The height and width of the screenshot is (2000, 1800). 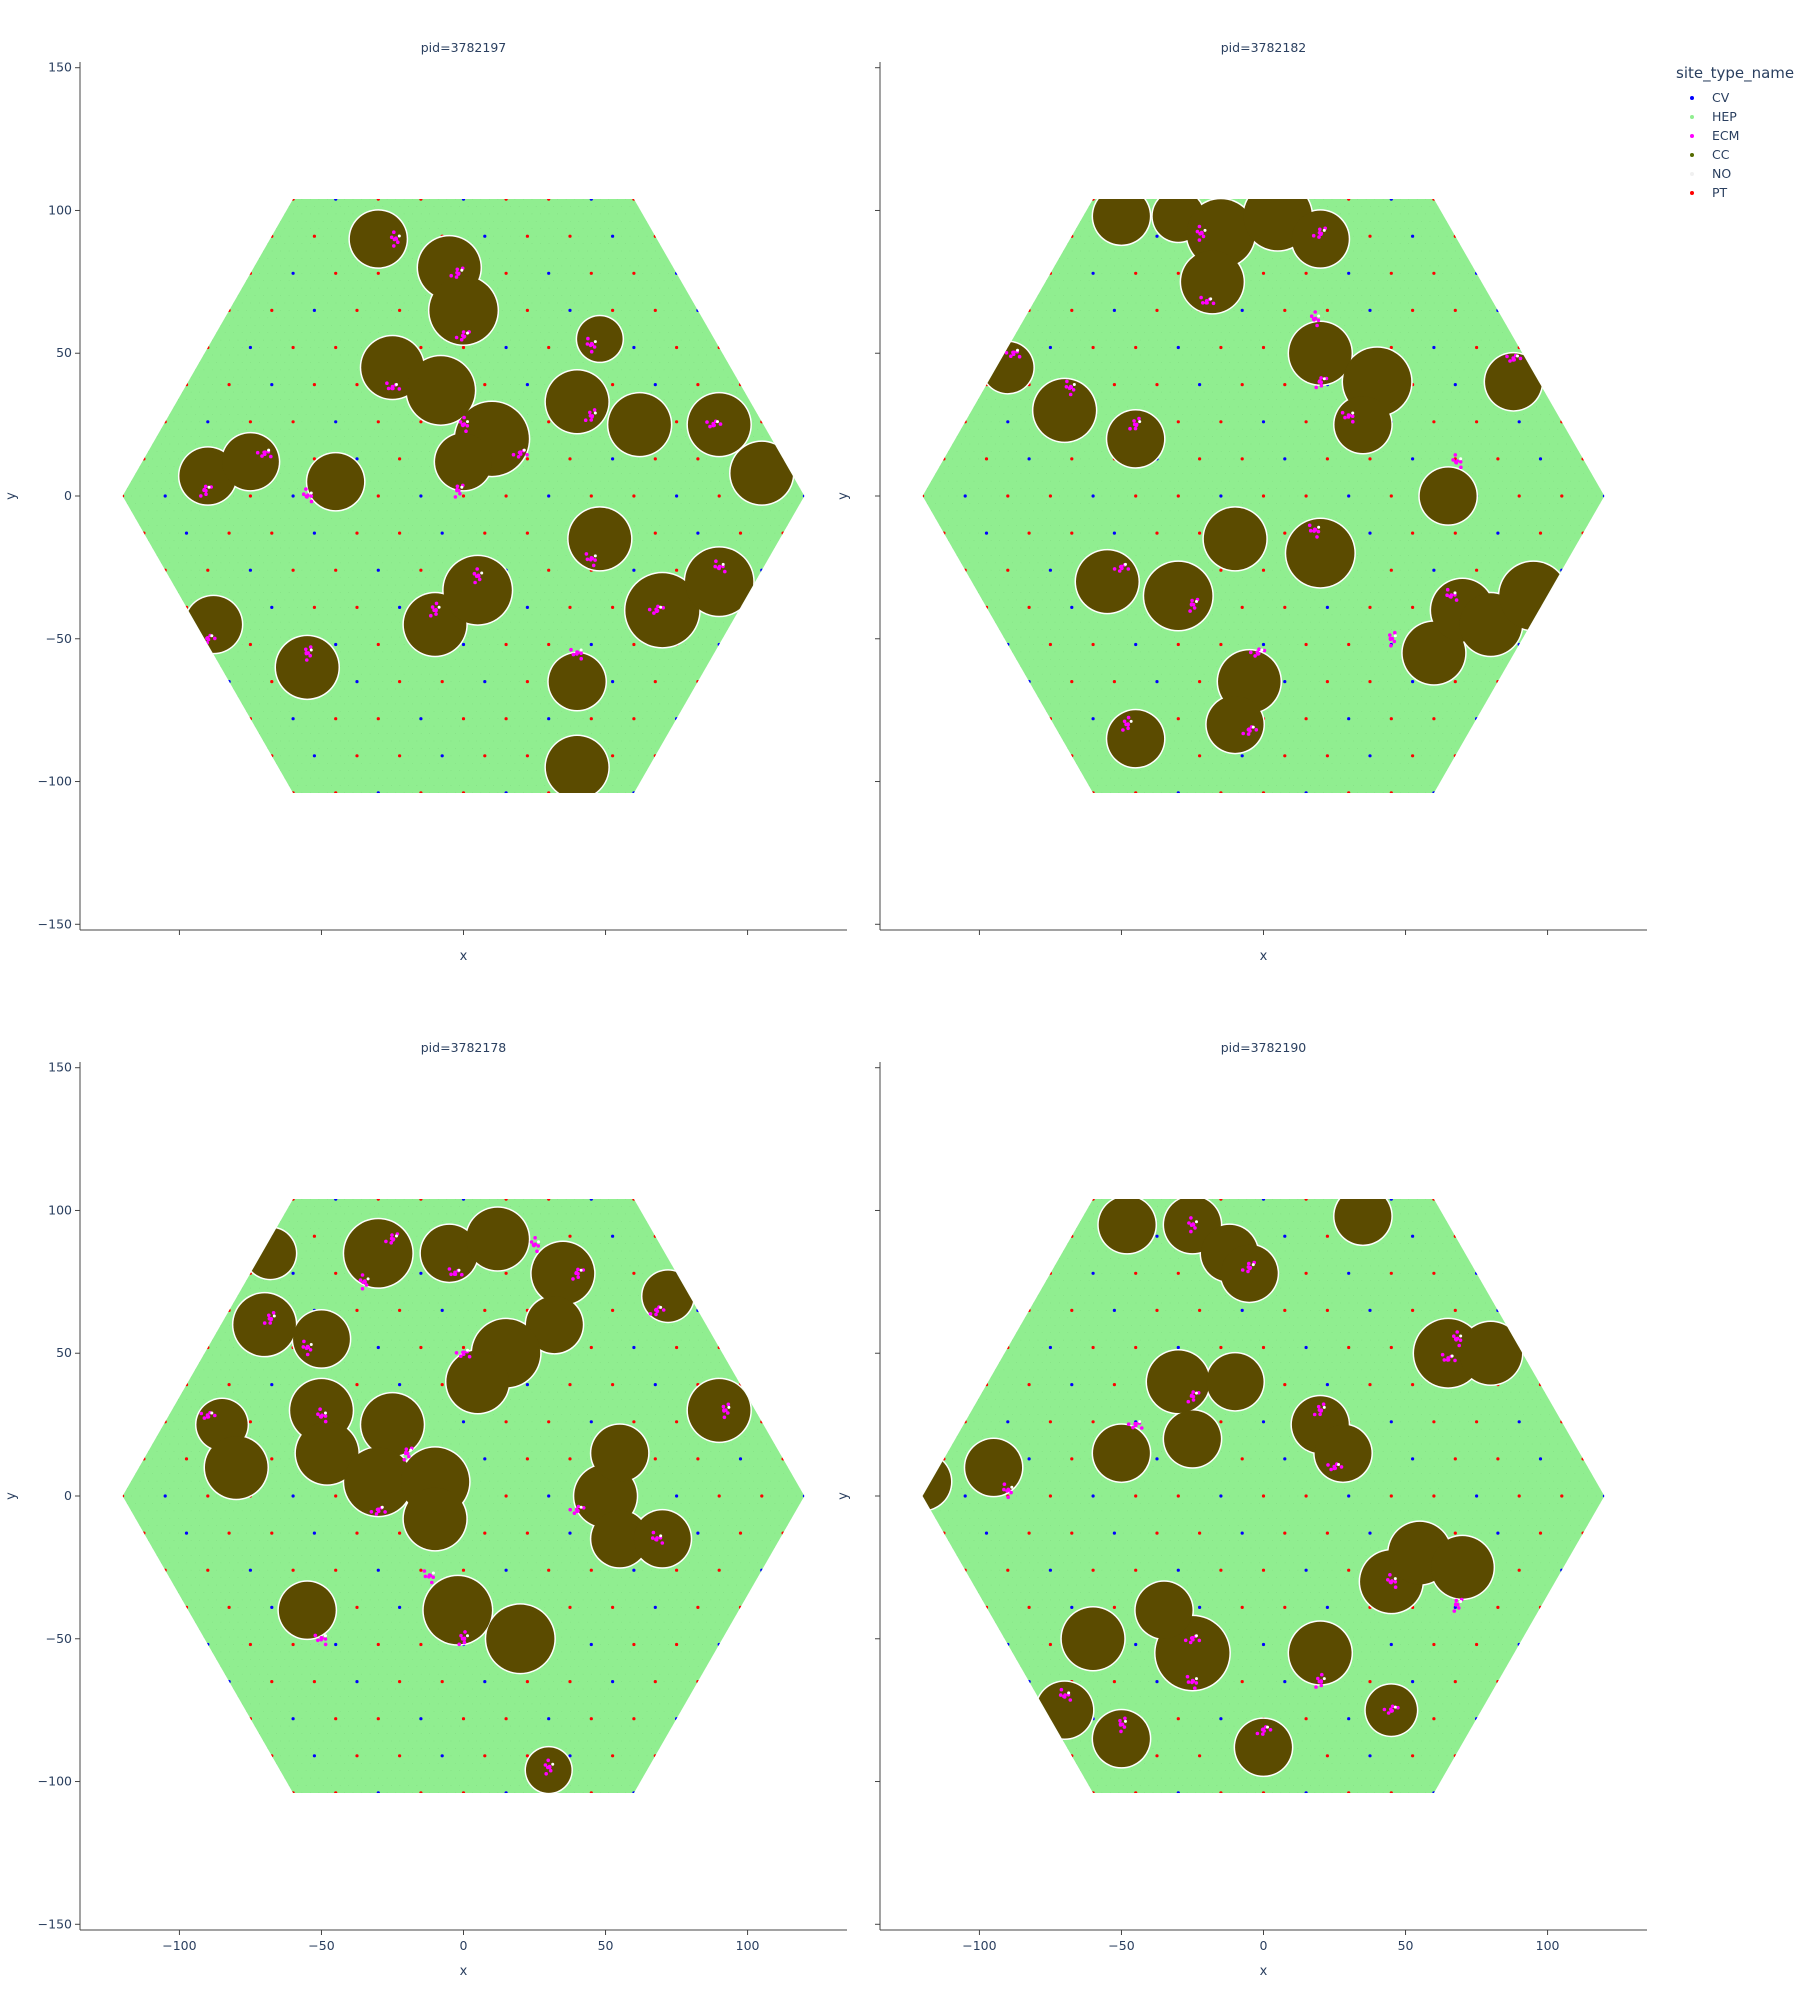 I want to click on legend-item-cc: CC, so click(x=1736, y=154).